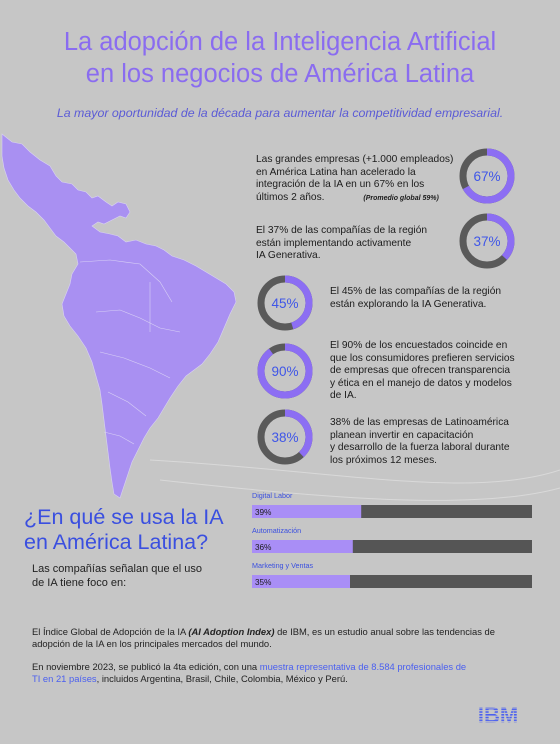 The height and width of the screenshot is (744, 560). What do you see at coordinates (354, 199) in the screenshot?
I see `stat-67-line-4: últimos 2 años. (Promedio global 59%)` at bounding box center [354, 199].